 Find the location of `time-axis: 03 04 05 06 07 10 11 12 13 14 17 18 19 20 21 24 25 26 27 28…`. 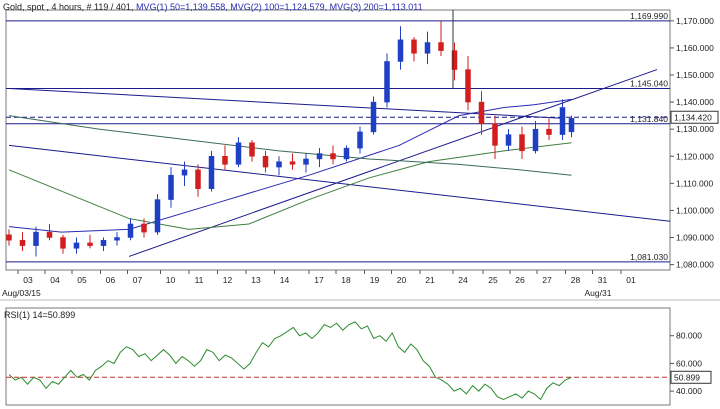

time-axis: 03 04 05 06 07 10 11 12 13 14 17 18 19 20 21 24 25 26 27 28… is located at coordinates (319, 284).